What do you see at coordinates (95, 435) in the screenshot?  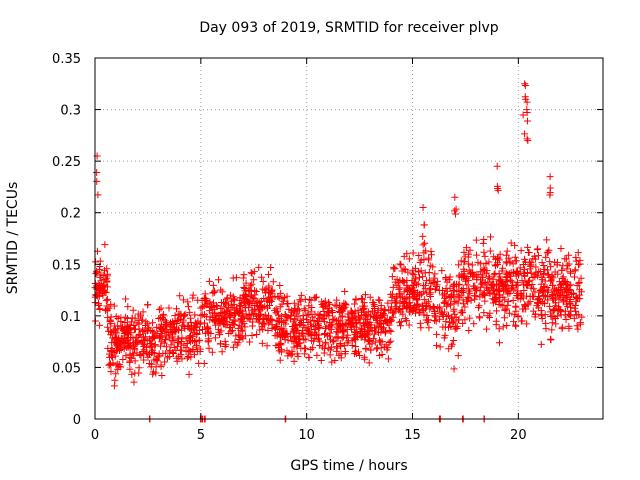 I see `x-tick-label: 0` at bounding box center [95, 435].